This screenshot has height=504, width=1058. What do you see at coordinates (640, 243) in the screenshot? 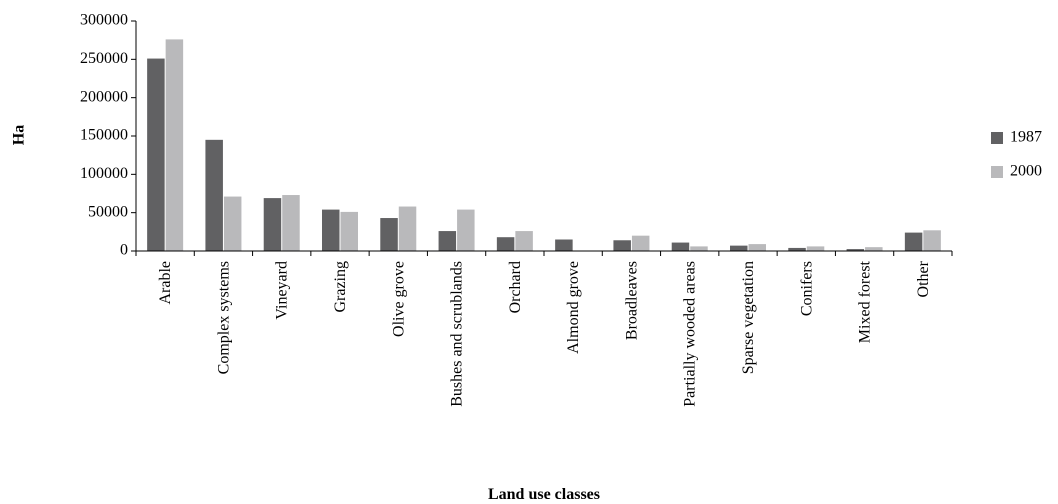
I see `bar-2000-broadleaves` at bounding box center [640, 243].